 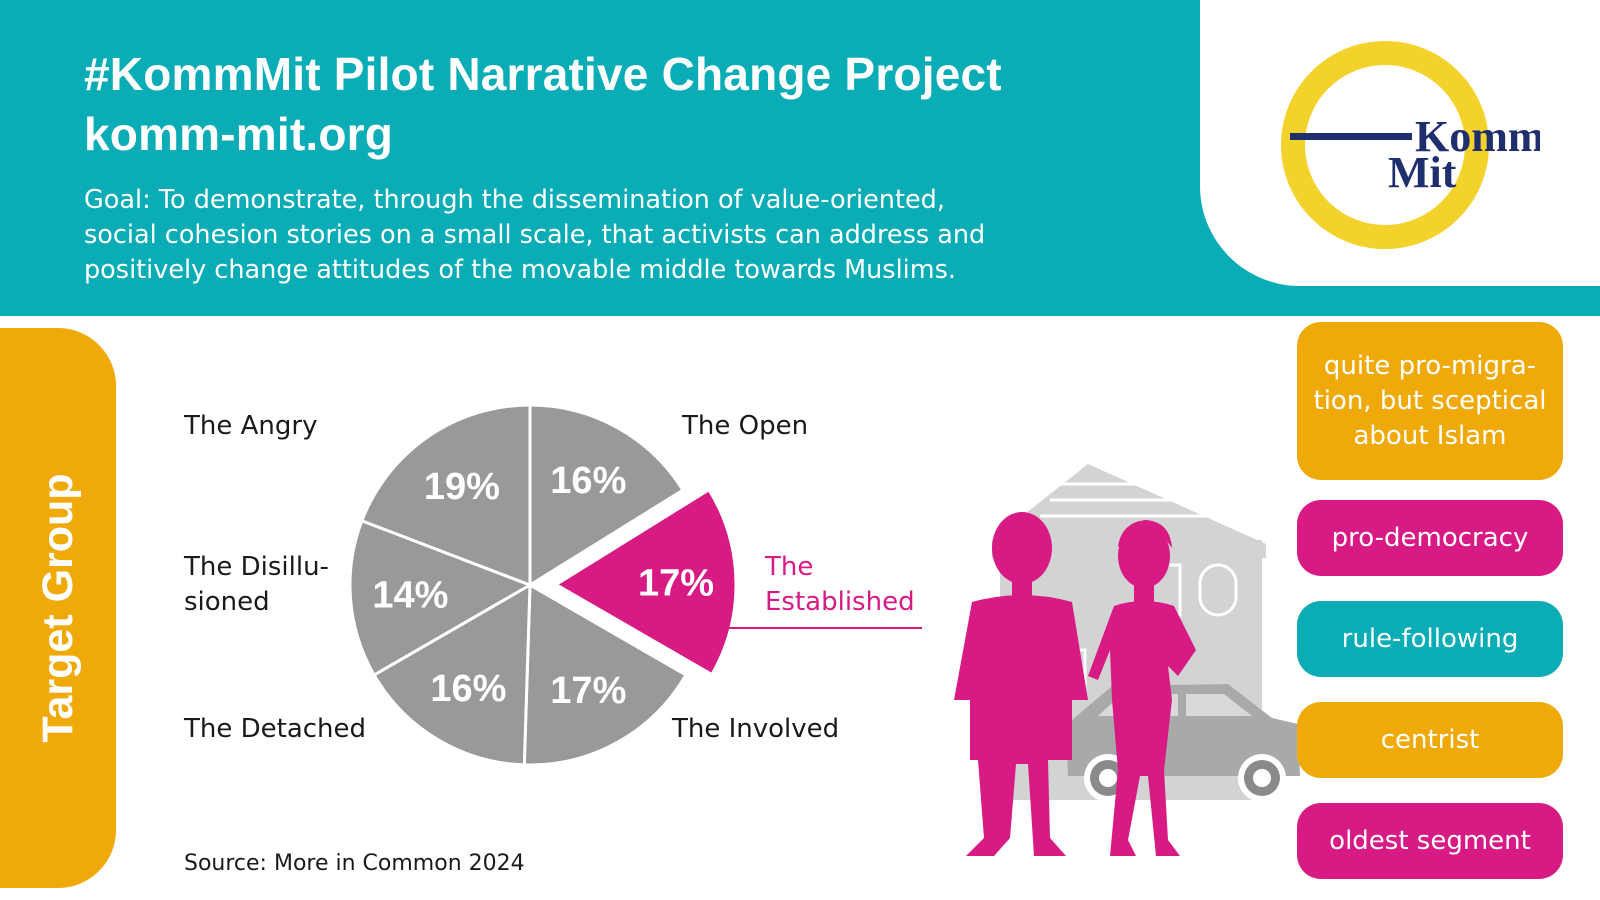 I want to click on woman-silhouette, so click(x=1142, y=688).